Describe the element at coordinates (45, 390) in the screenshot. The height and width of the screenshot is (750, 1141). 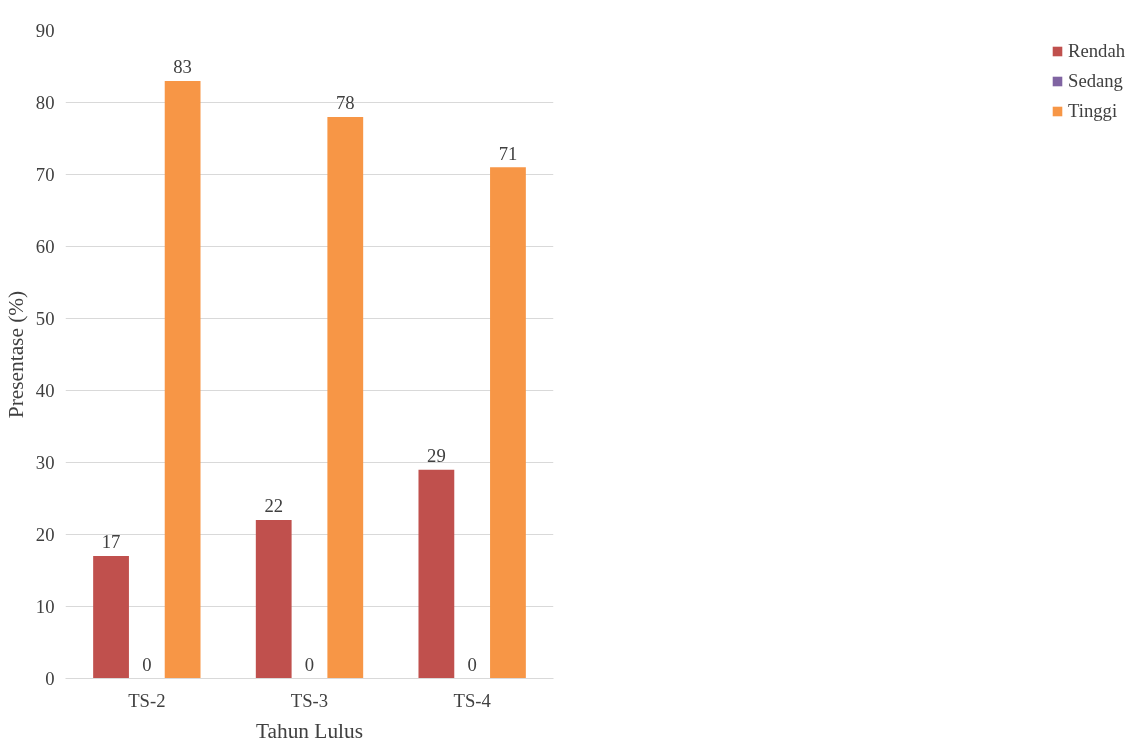
I see `y-tick-label: 40` at that location.